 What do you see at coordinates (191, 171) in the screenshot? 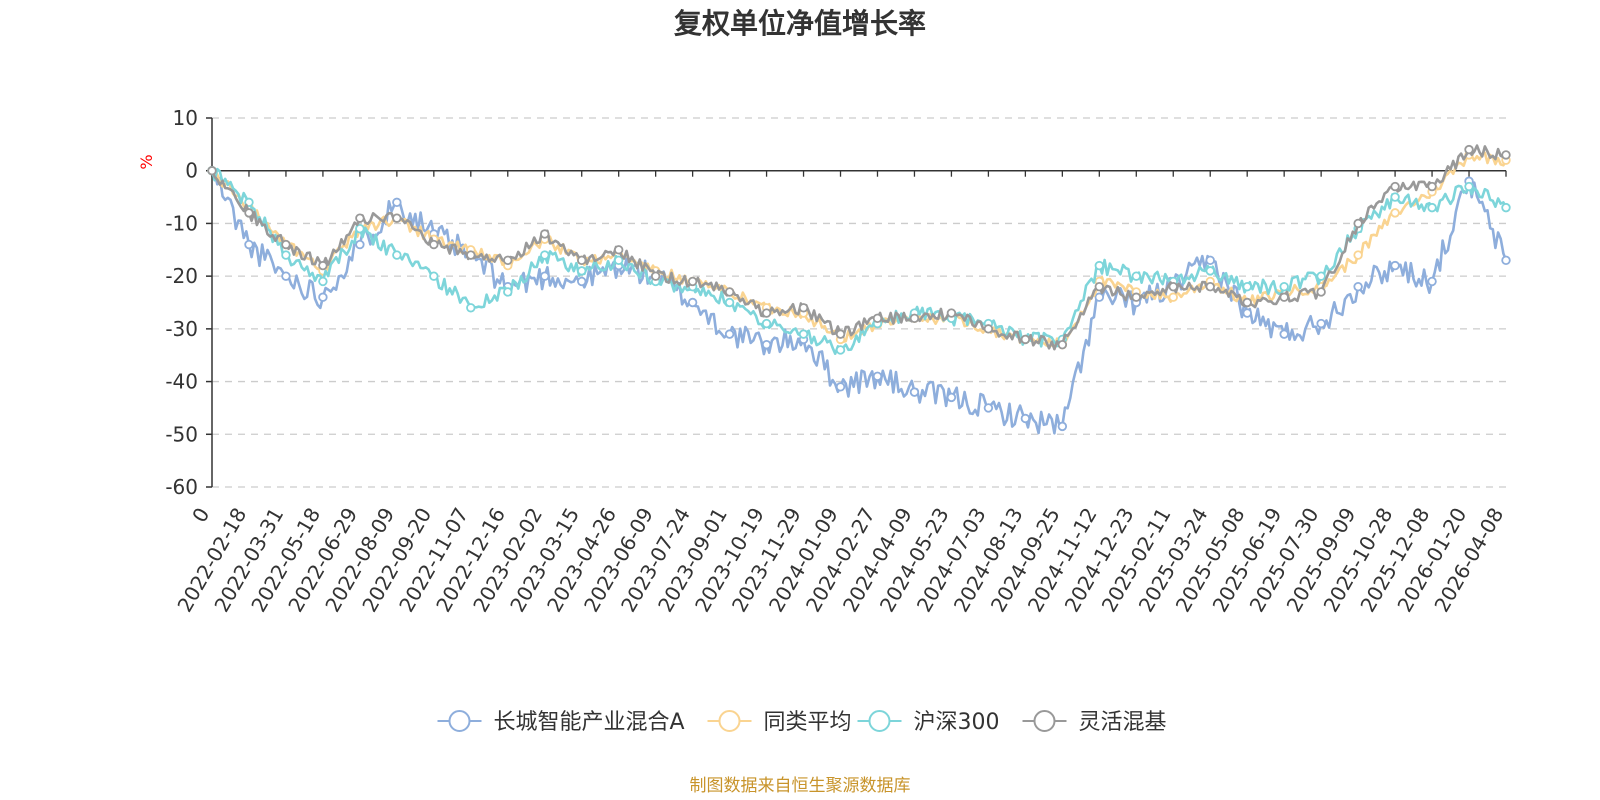
I see `y-tick-label: 0` at bounding box center [191, 171].